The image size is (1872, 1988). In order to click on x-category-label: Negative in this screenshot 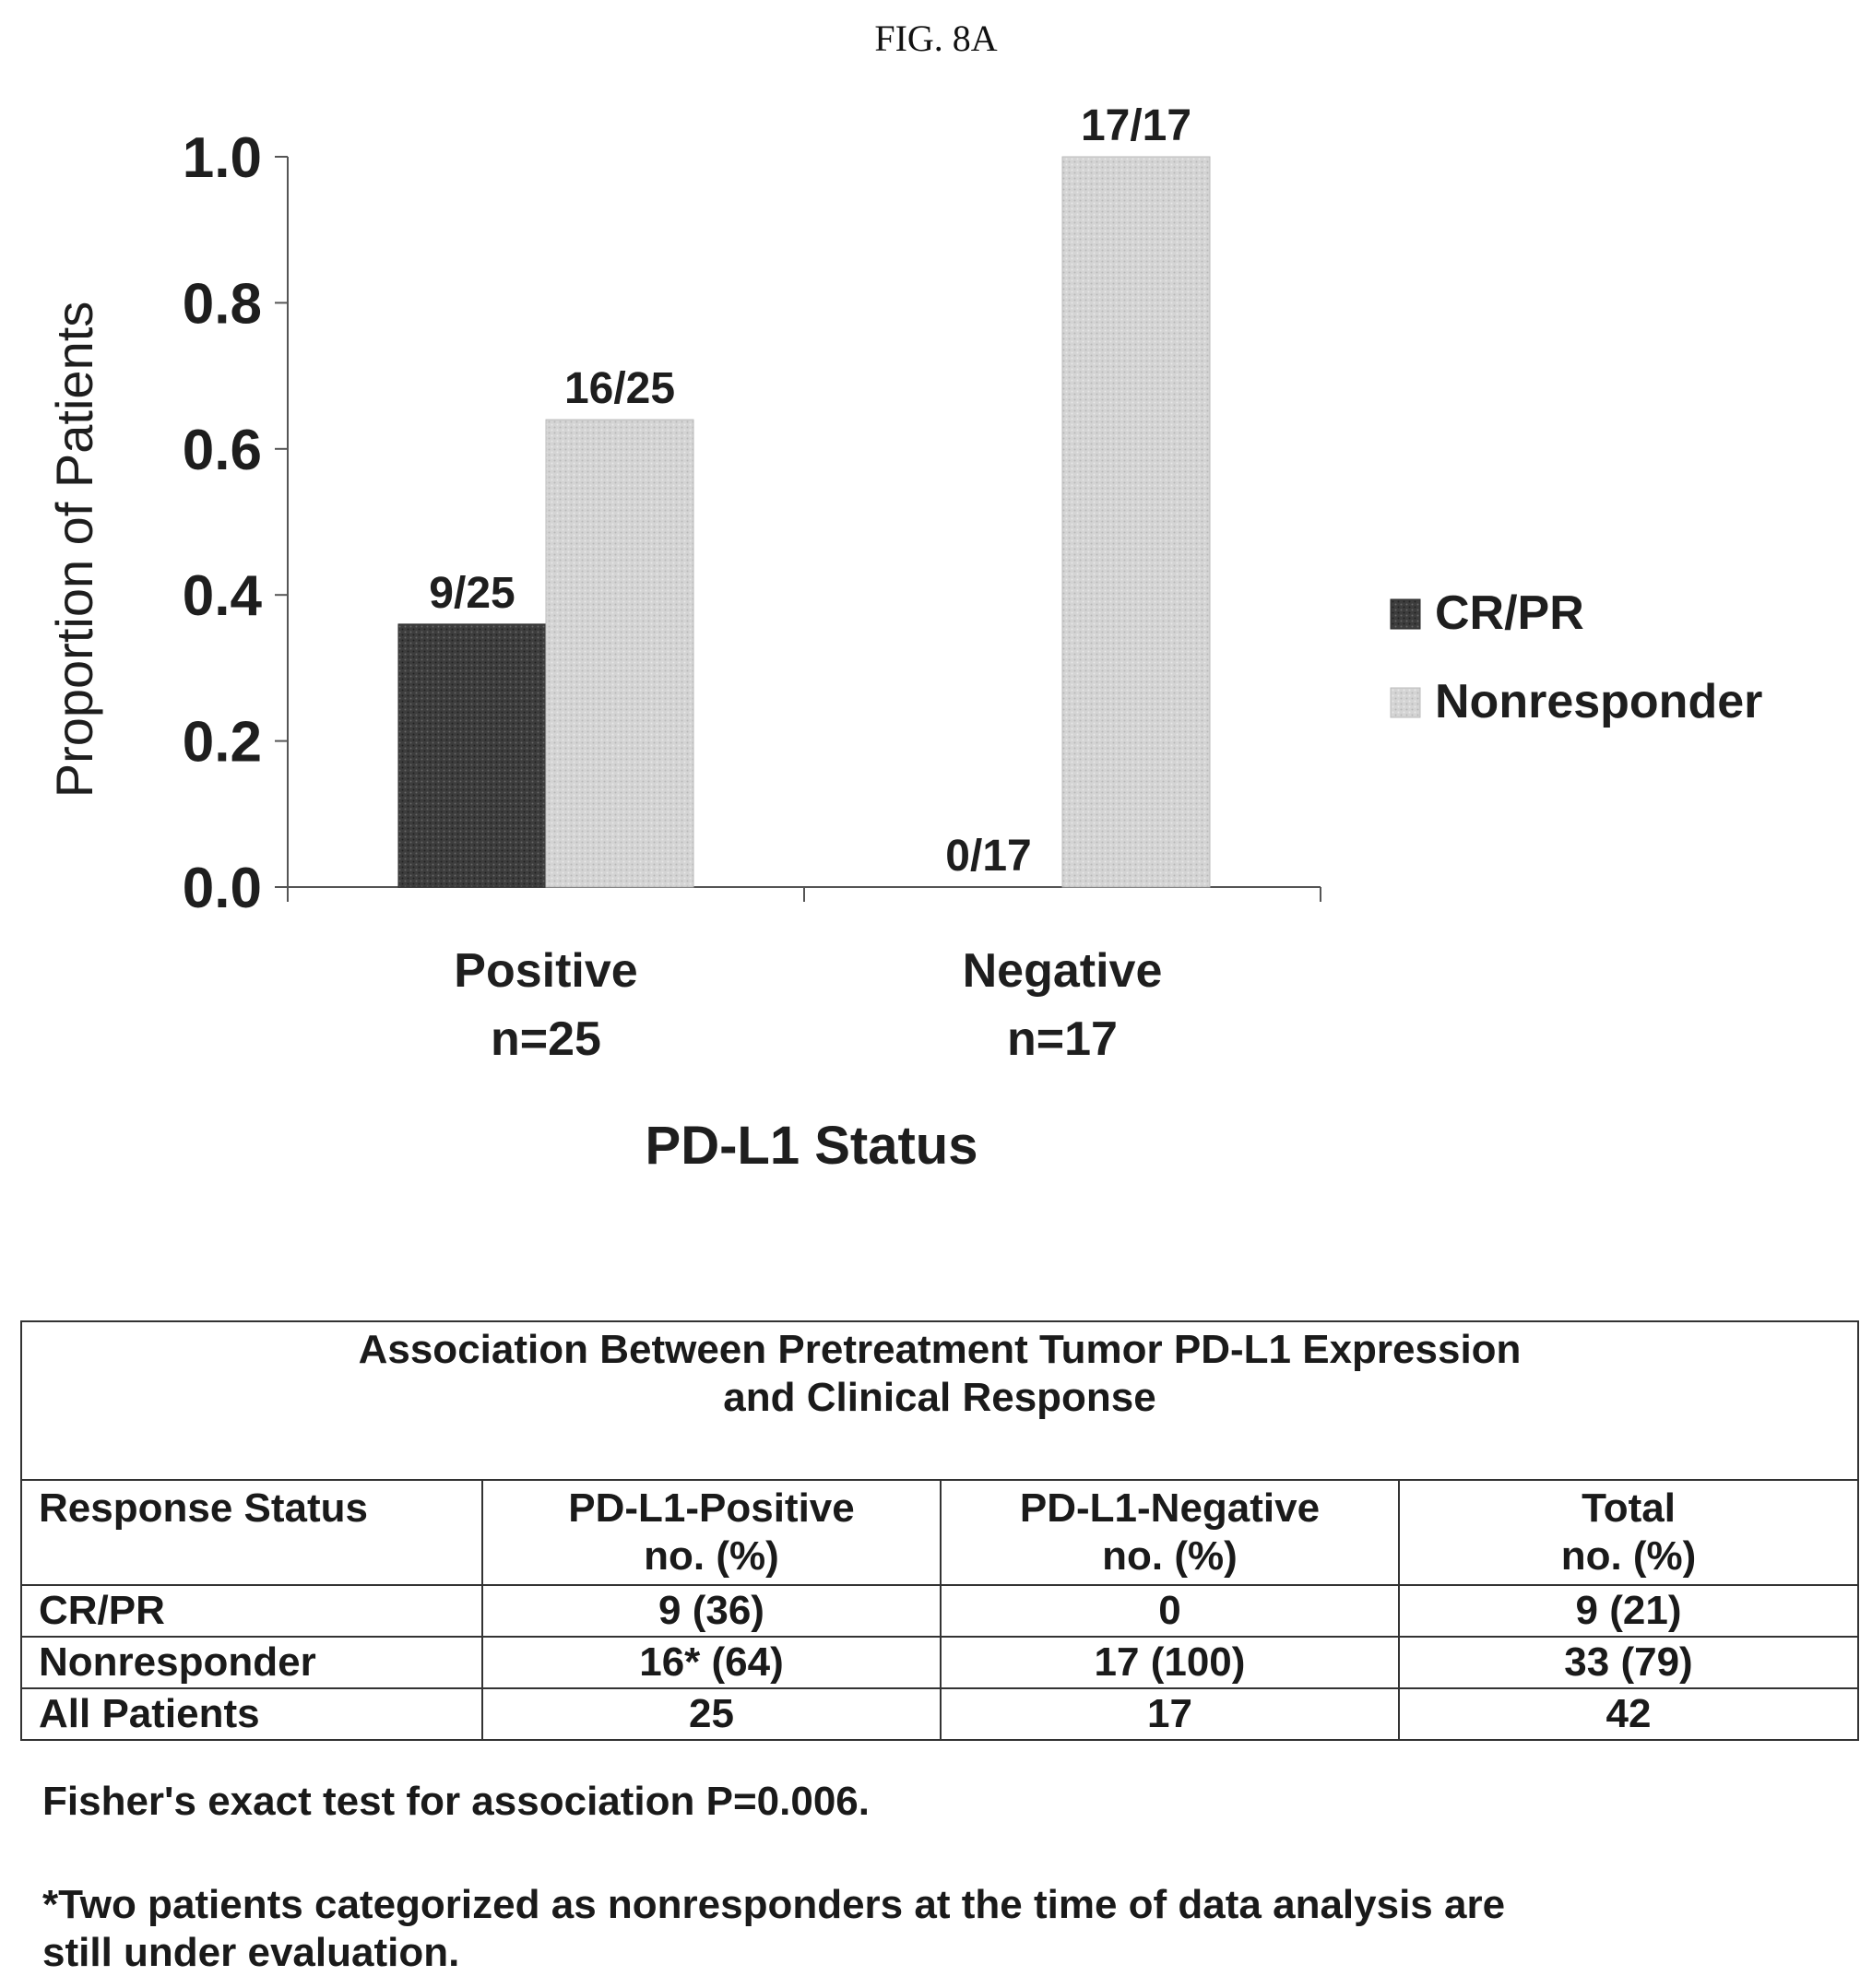, I will do `click(1063, 971)`.